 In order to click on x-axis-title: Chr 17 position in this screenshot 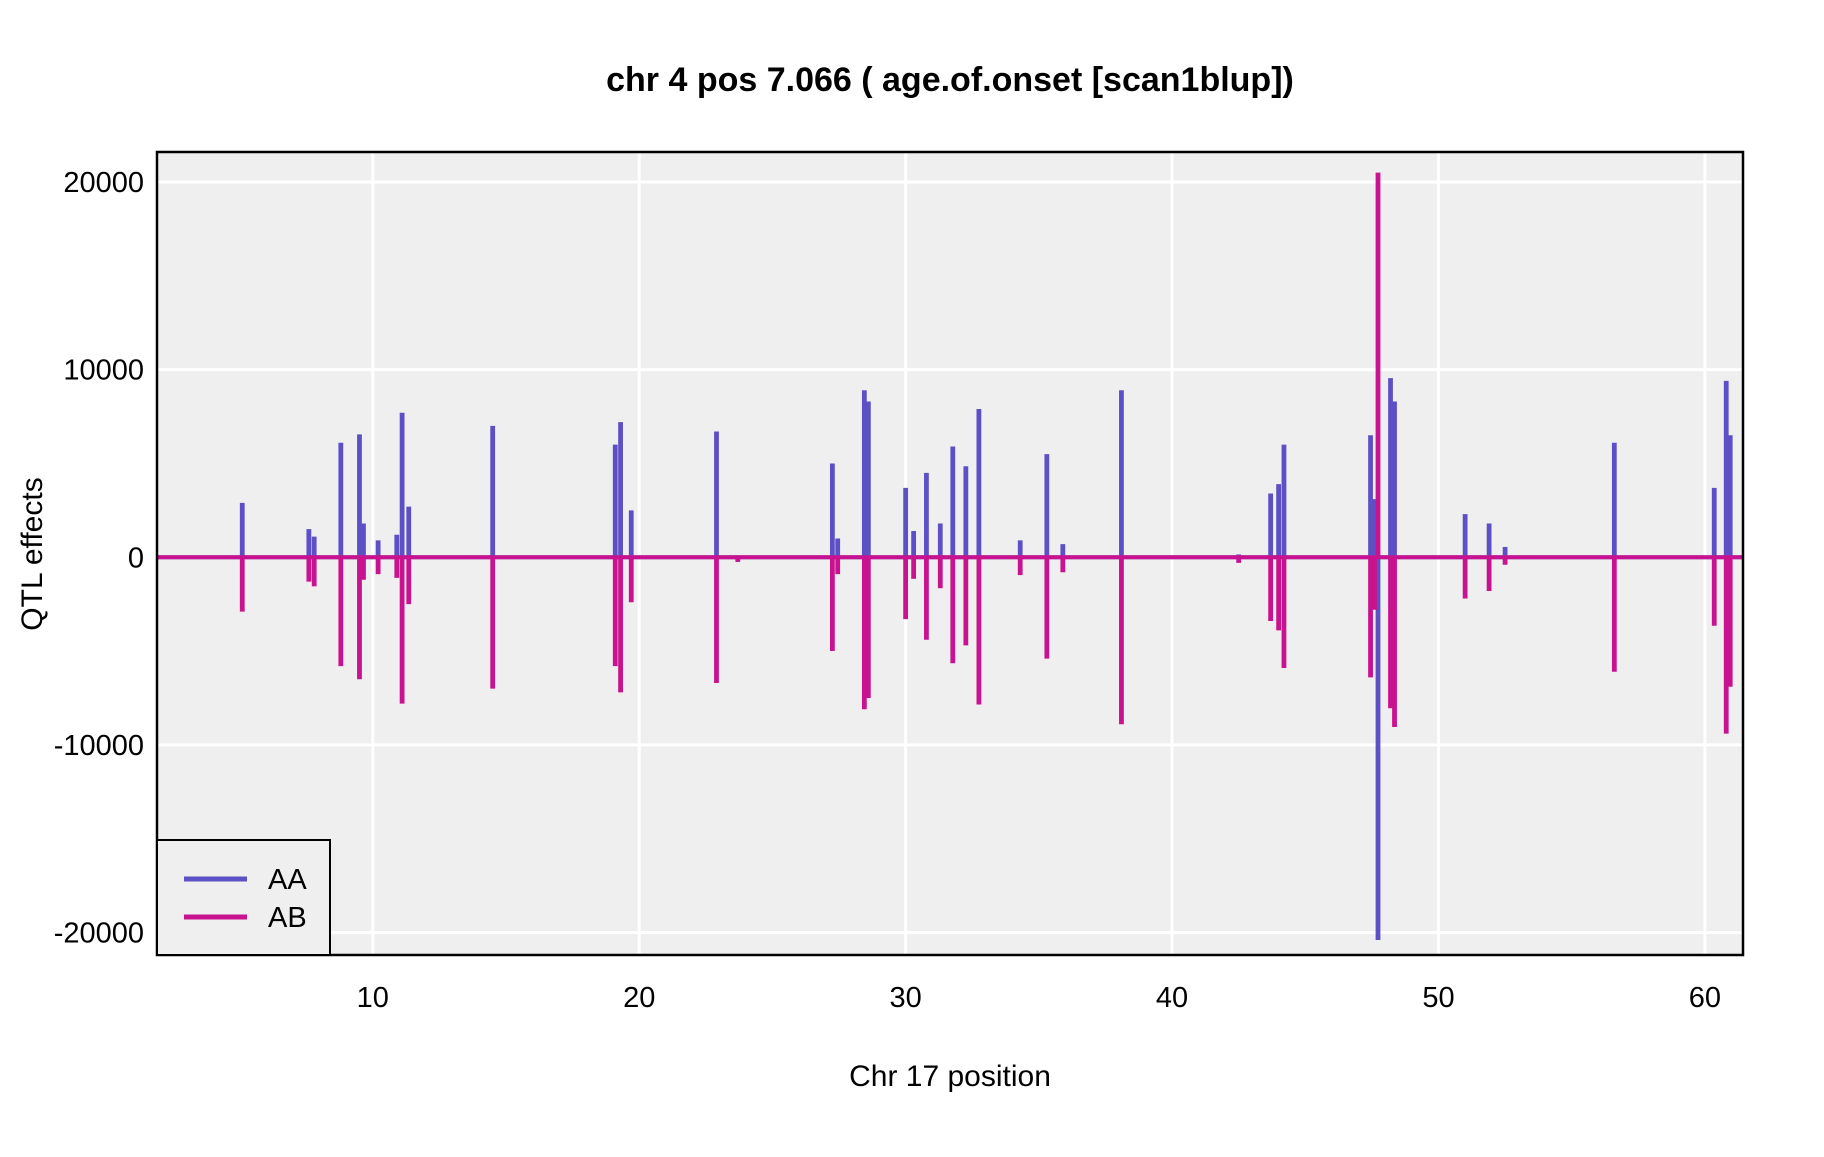, I will do `click(950, 1076)`.